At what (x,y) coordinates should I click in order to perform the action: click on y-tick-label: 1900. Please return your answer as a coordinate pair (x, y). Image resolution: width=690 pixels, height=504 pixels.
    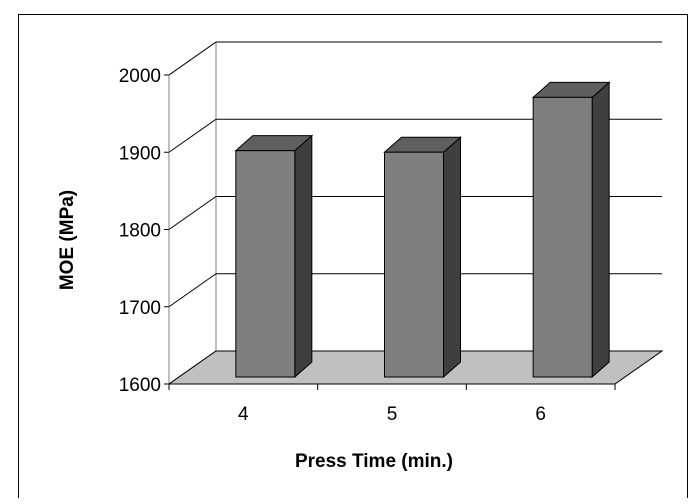
    Looking at the image, I should click on (140, 153).